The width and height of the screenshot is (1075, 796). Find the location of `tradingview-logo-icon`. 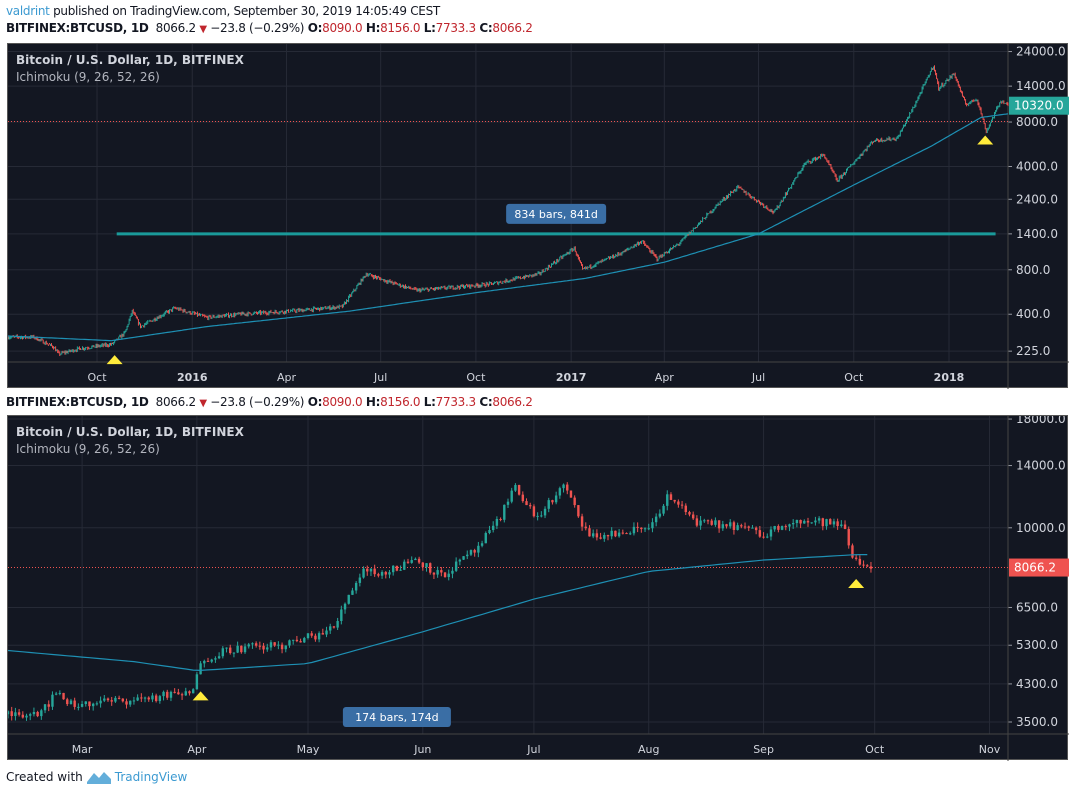

tradingview-logo-icon is located at coordinates (98, 778).